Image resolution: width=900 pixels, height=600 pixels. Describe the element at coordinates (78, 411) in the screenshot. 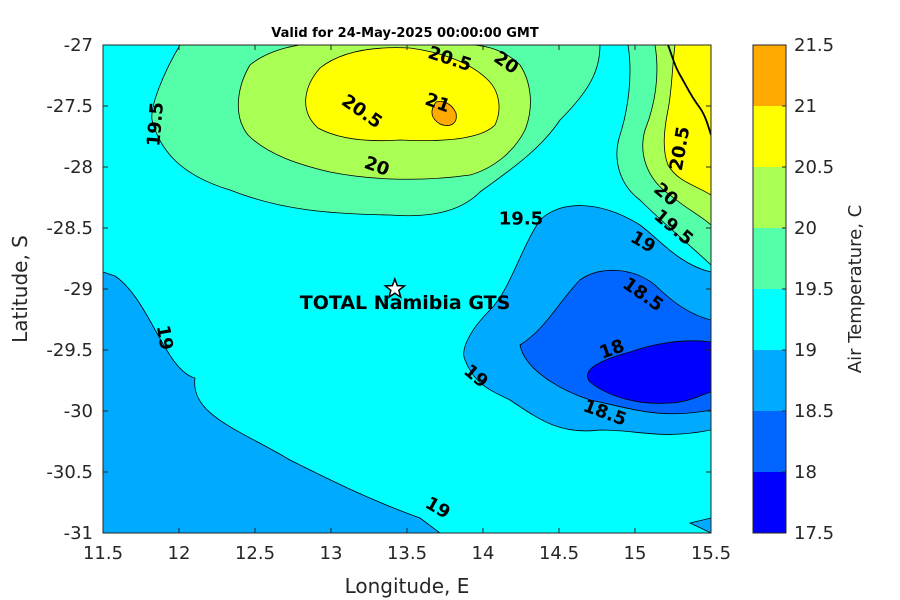

I see `y-tick-label: -30` at that location.